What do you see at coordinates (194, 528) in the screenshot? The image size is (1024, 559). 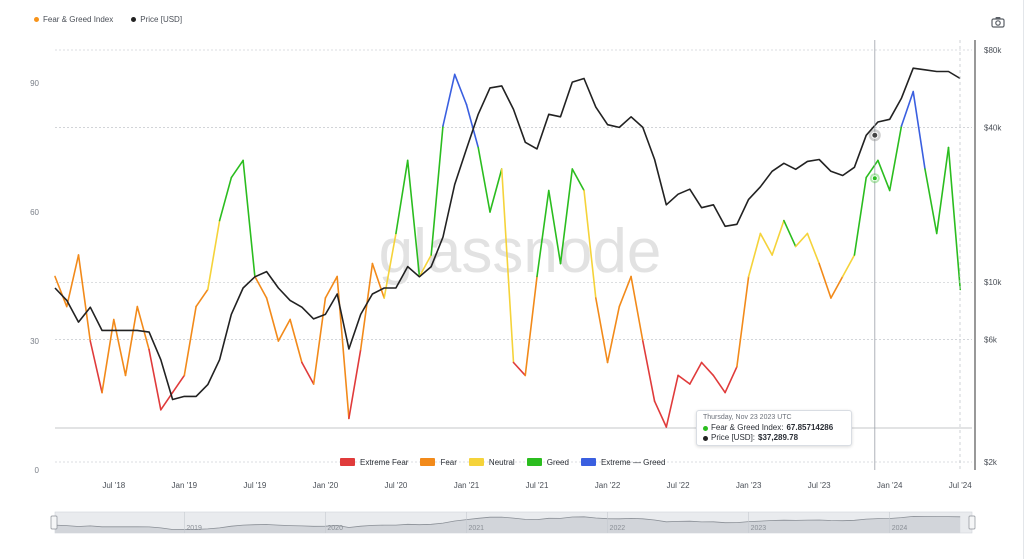 I see `navigator-year-label: 2019` at bounding box center [194, 528].